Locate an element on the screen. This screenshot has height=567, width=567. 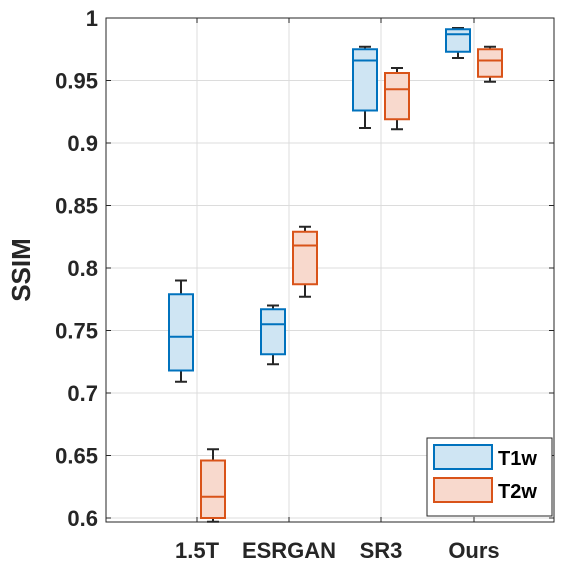
y-tick-label: 0.8 is located at coordinates (82, 268).